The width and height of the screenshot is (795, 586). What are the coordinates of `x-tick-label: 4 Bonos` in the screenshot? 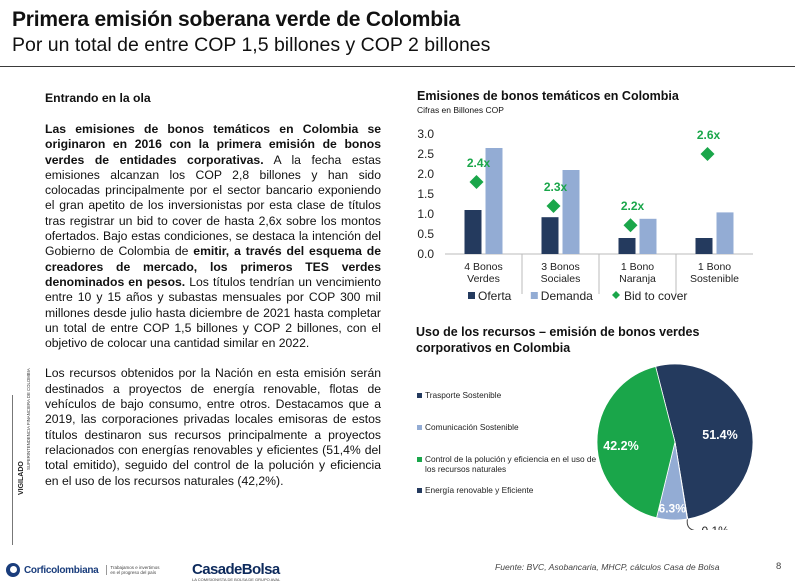 It's located at (483, 267).